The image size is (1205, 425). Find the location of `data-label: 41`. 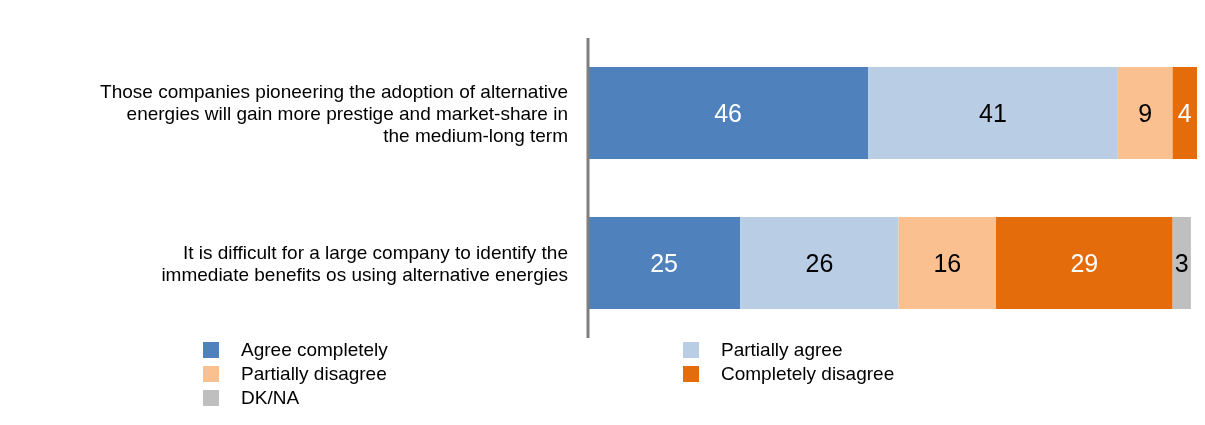

data-label: 41 is located at coordinates (993, 112).